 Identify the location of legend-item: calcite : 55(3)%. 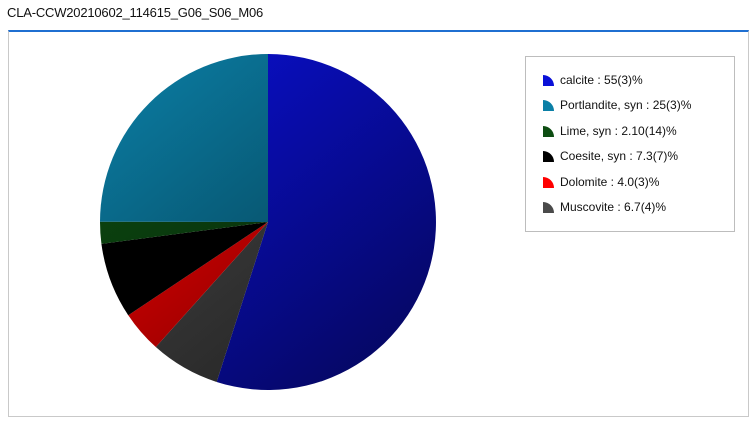
(634, 80).